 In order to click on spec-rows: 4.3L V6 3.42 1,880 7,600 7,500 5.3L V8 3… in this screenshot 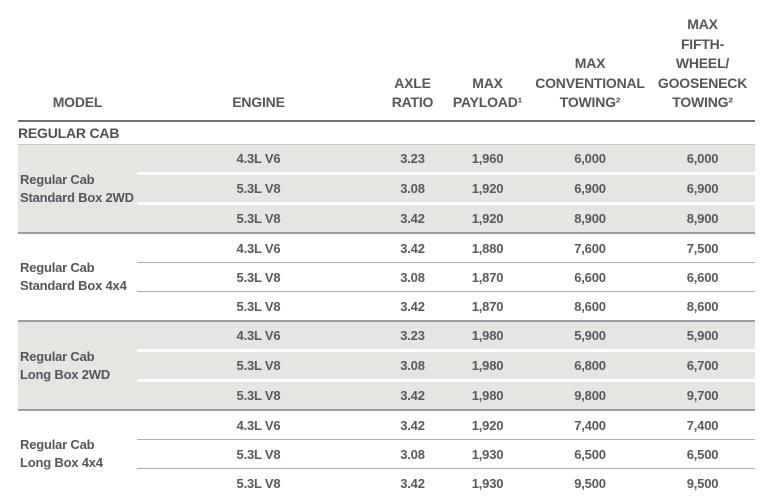, I will do `click(446, 277)`.